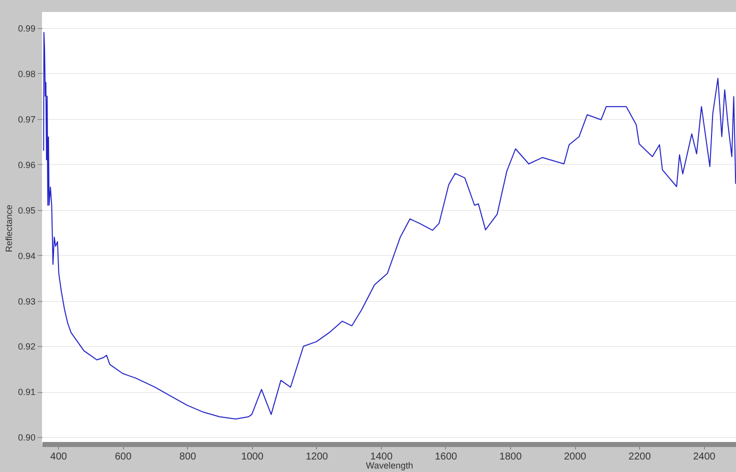 Image resolution: width=736 pixels, height=472 pixels. I want to click on y-tick-label: 0.91, so click(27, 392).